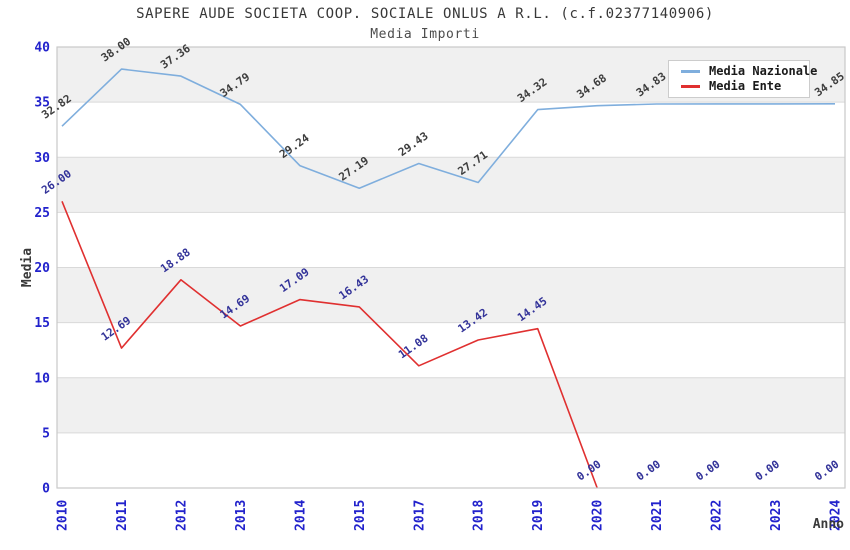 The width and height of the screenshot is (850, 550). I want to click on y-axis-title: Media, so click(27, 267).